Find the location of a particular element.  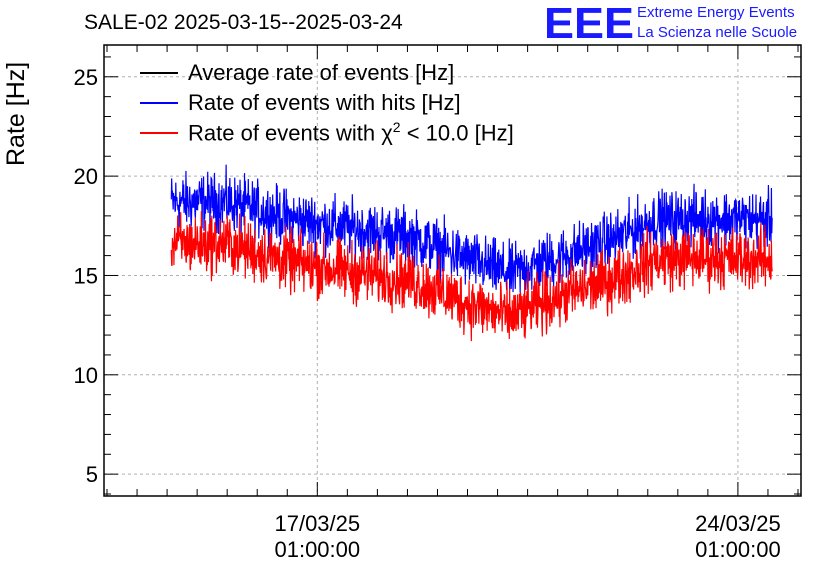

y-tick-label-5: 5 is located at coordinates (92, 474).